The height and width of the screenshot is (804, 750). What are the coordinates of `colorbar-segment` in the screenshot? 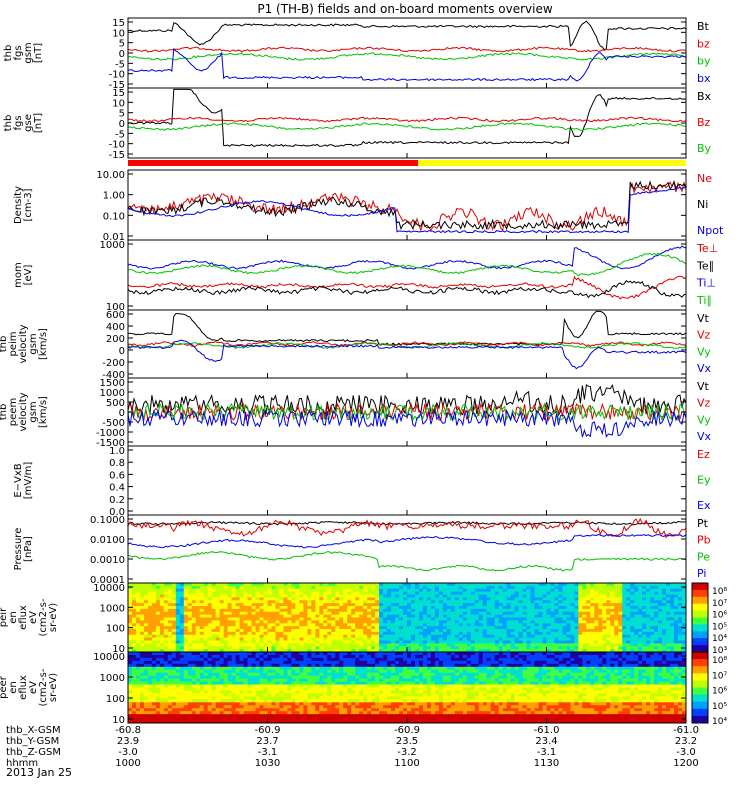 It's located at (700, 614).